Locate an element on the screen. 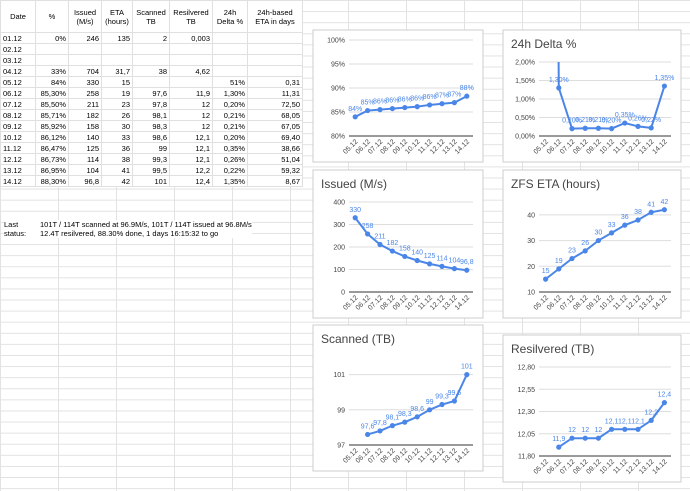 This screenshot has width=690, height=491. data-label: 114 is located at coordinates (441, 258).